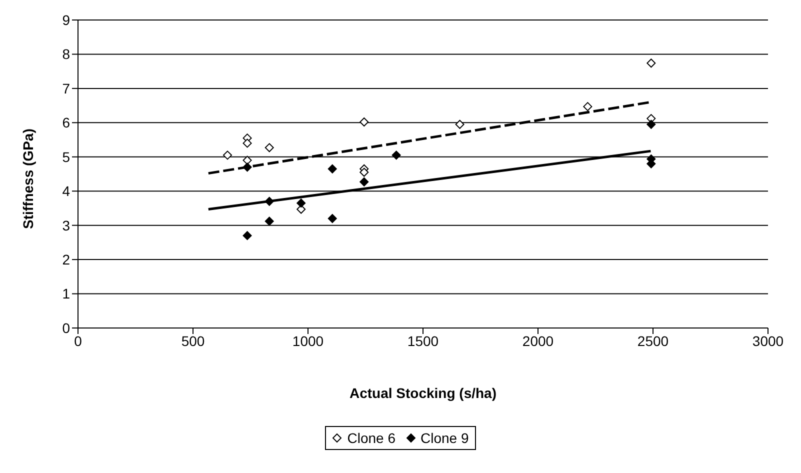 The image size is (801, 473). Describe the element at coordinates (66, 294) in the screenshot. I see `y-tick-label: 1` at that location.